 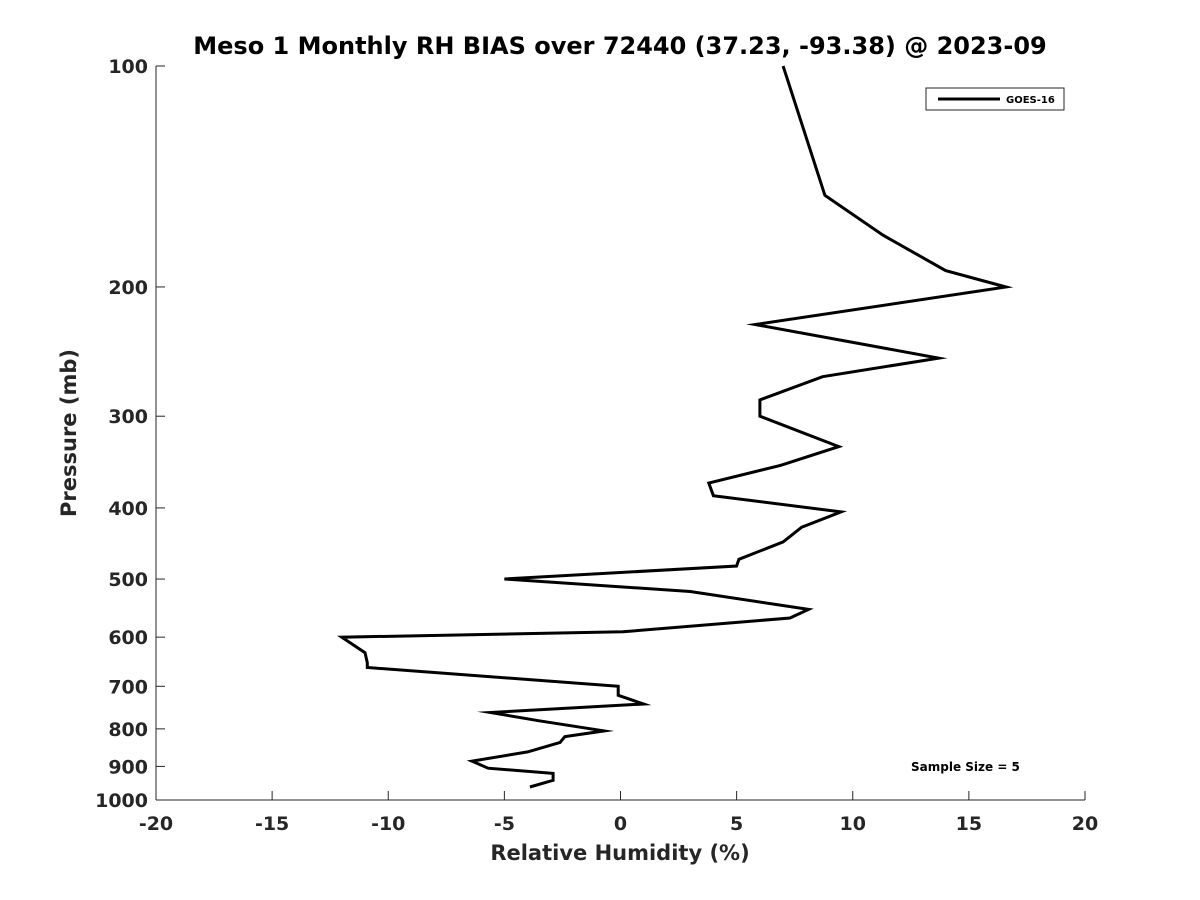 What do you see at coordinates (619, 853) in the screenshot?
I see `x-axis-label: Relative Humidity (%)` at bounding box center [619, 853].